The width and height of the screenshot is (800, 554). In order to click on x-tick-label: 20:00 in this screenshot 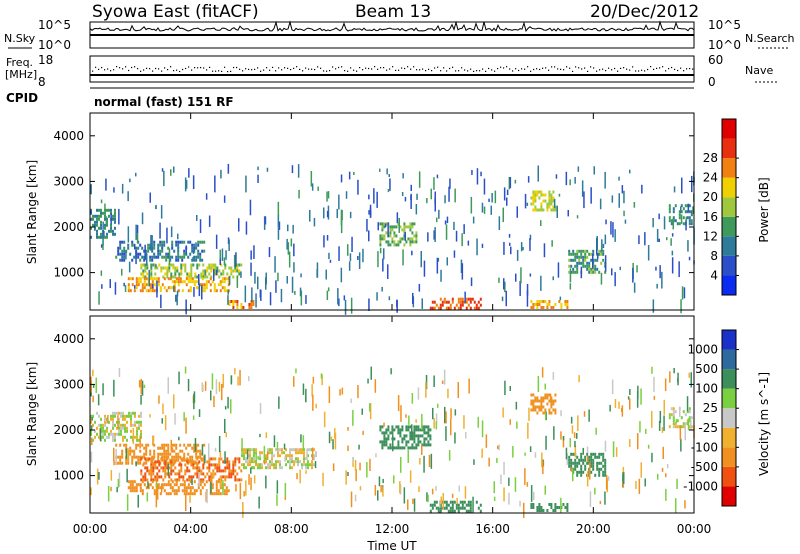, I will do `click(593, 529)`.